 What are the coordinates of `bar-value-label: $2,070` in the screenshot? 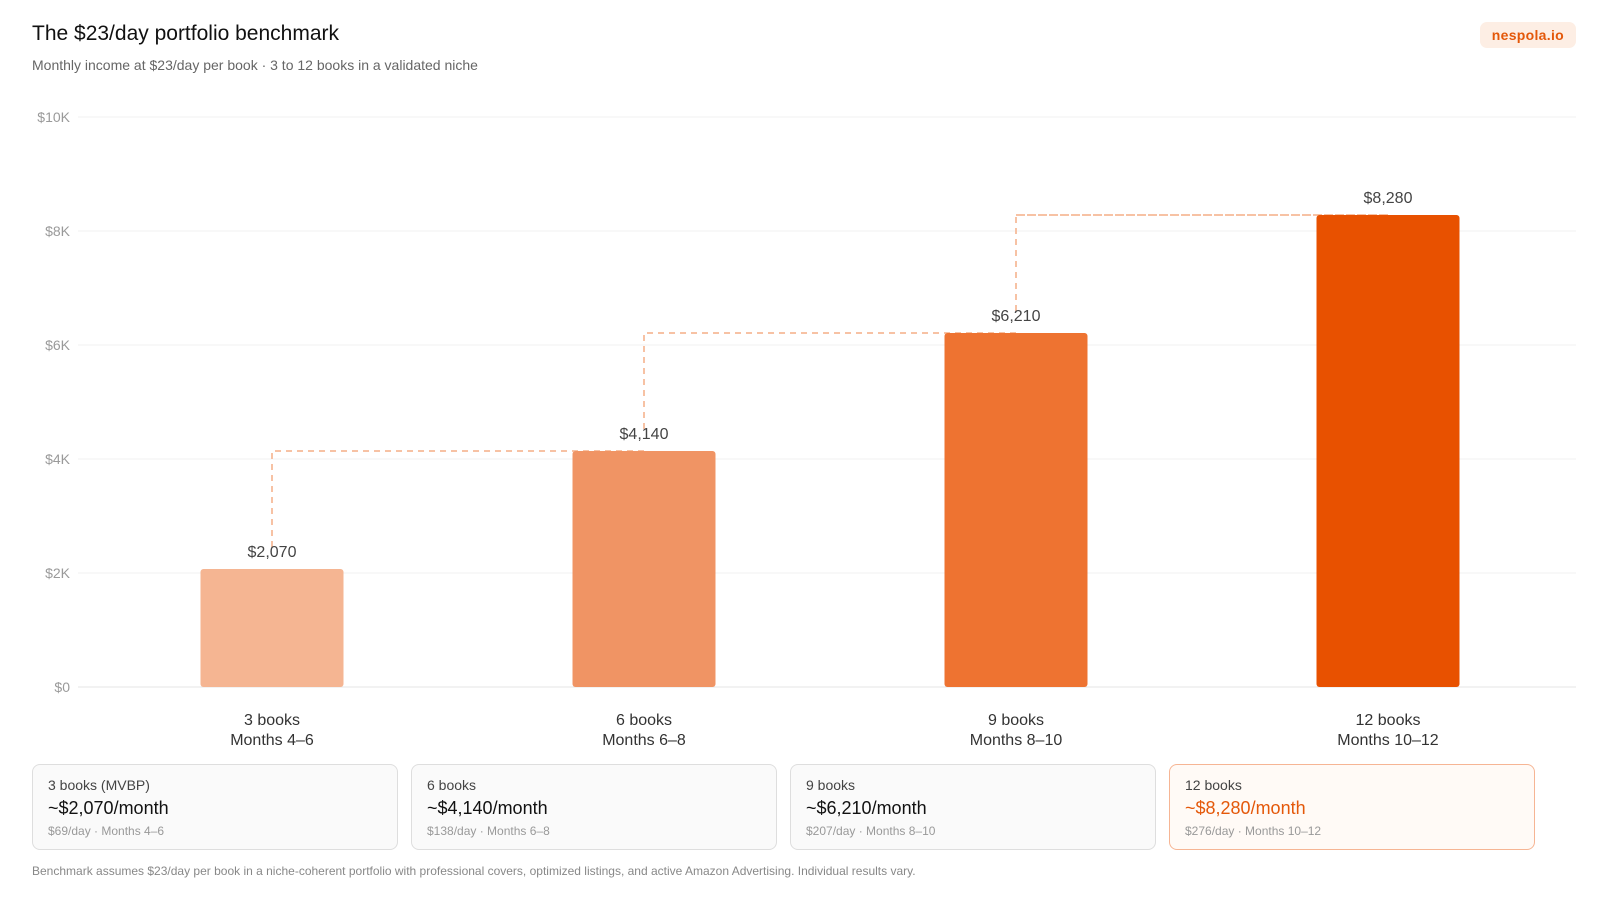 It's located at (272, 552).